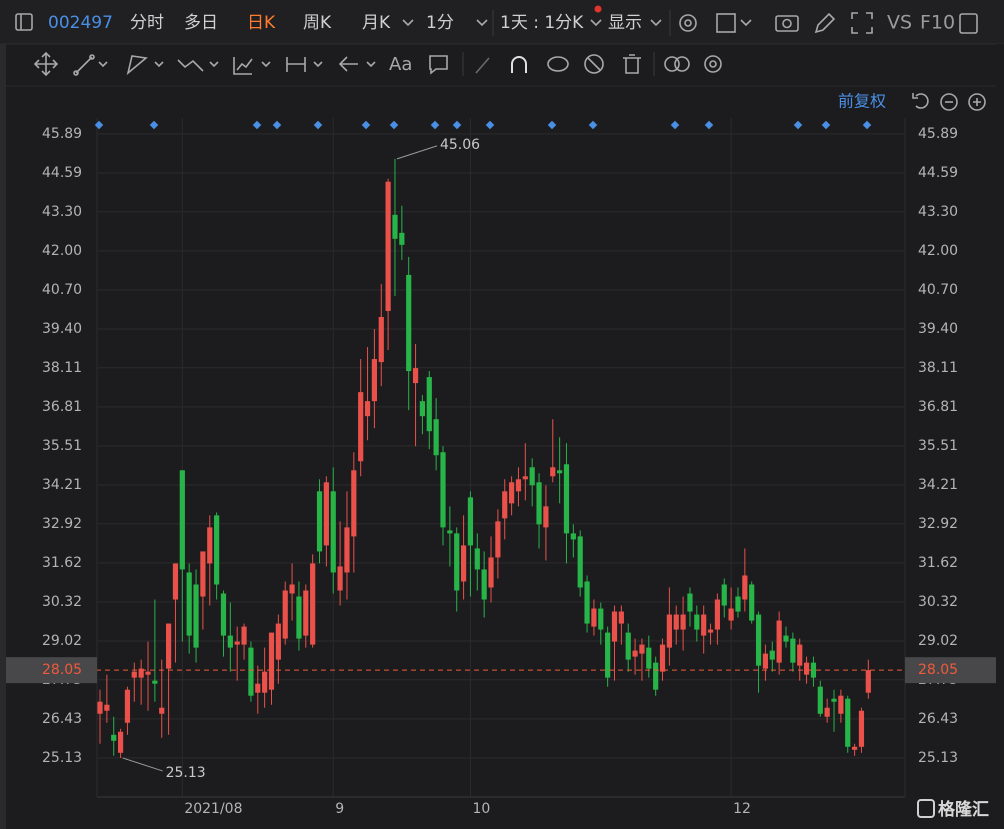  What do you see at coordinates (339, 809) in the screenshot?
I see `x-tick-label: 9` at bounding box center [339, 809].